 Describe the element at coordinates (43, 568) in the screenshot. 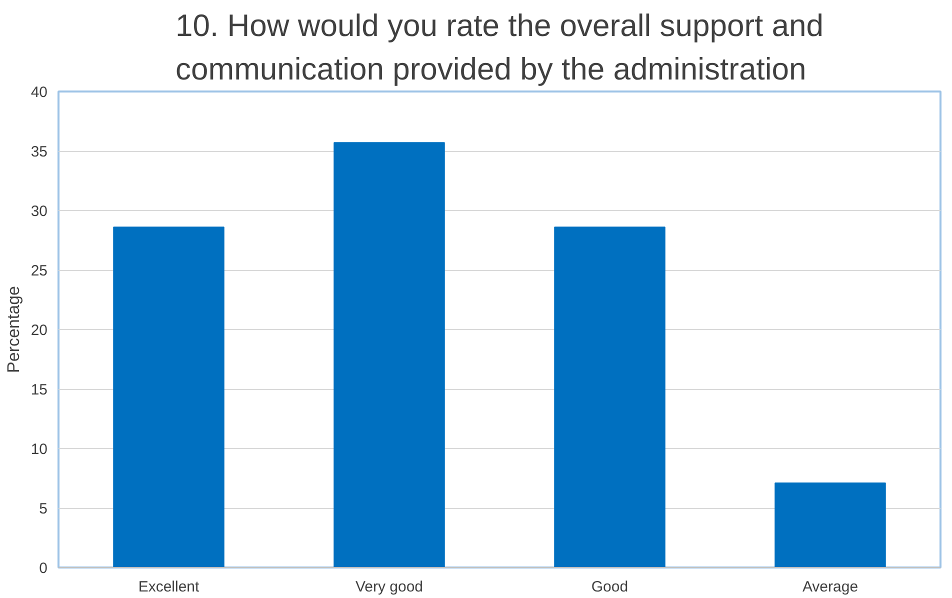

I see `y-tick-label: 0` at that location.